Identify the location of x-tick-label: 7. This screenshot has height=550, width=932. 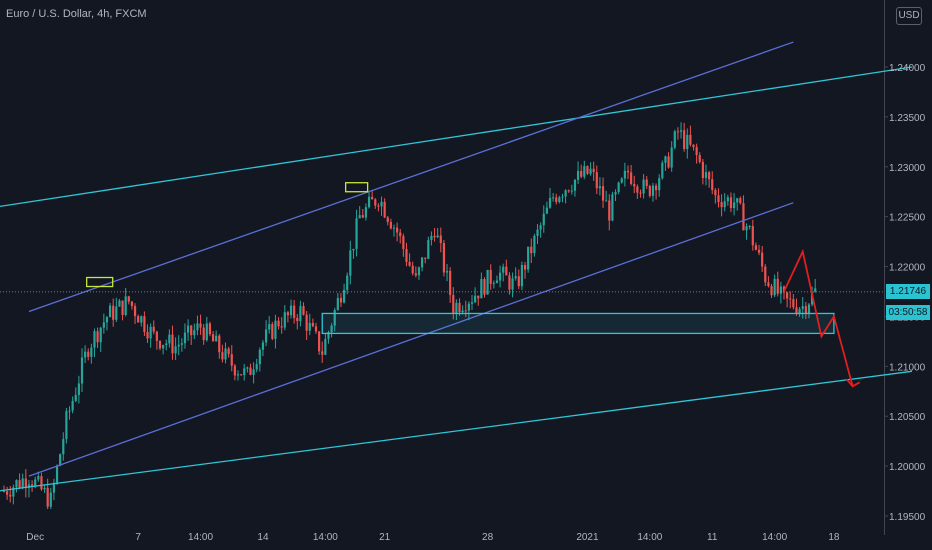
(138, 537).